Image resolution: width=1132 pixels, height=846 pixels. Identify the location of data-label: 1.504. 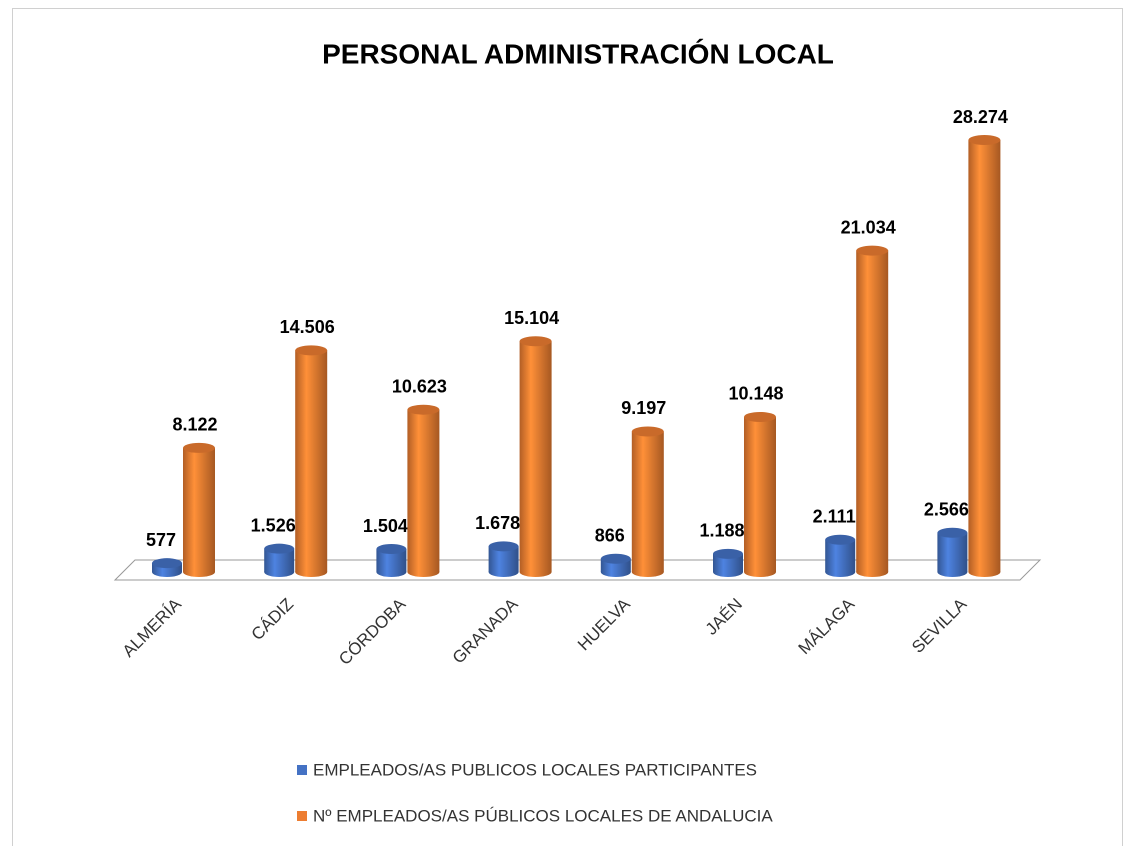
(385, 526).